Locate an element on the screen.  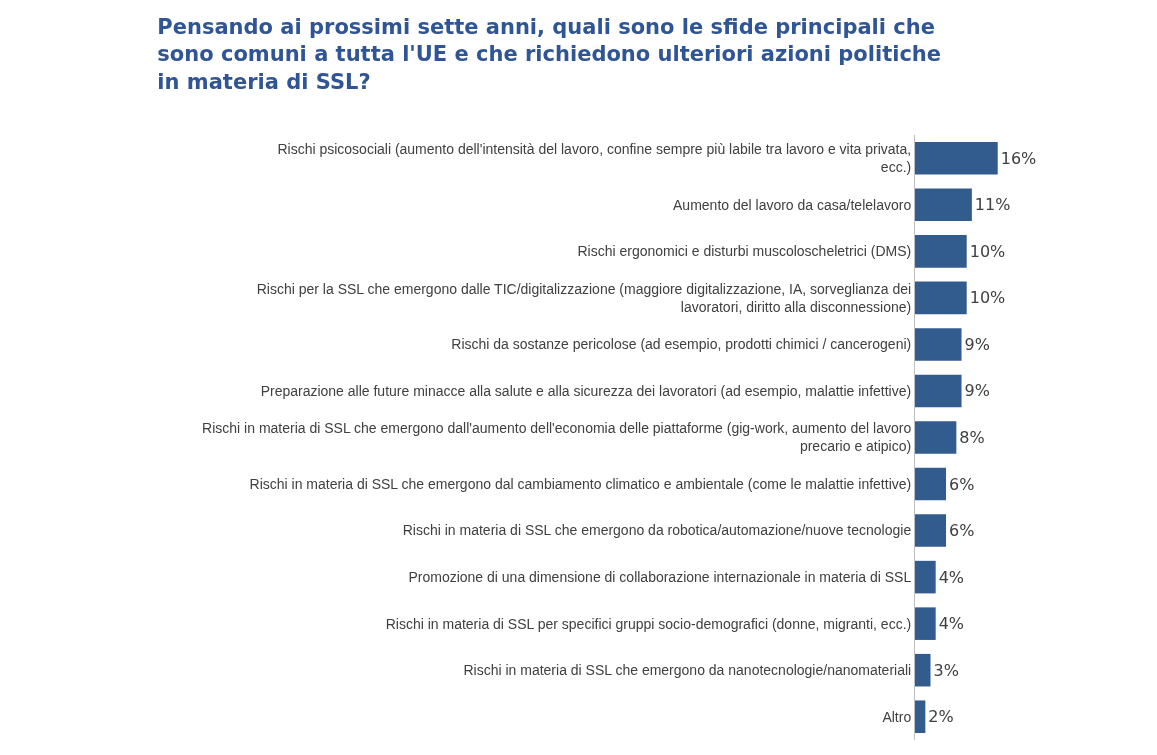
y-tick-label: Rischi ergonomici e disturbi muscoloscheletrici (DMS) is located at coordinates (744, 251).